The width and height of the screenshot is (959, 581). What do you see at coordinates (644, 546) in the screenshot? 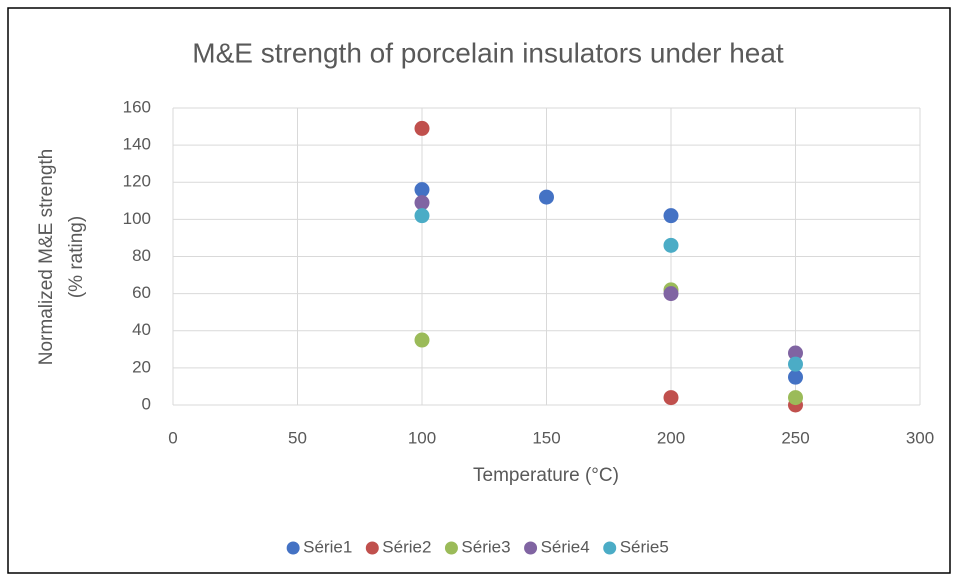
I see `legend-label: Série5` at bounding box center [644, 546].